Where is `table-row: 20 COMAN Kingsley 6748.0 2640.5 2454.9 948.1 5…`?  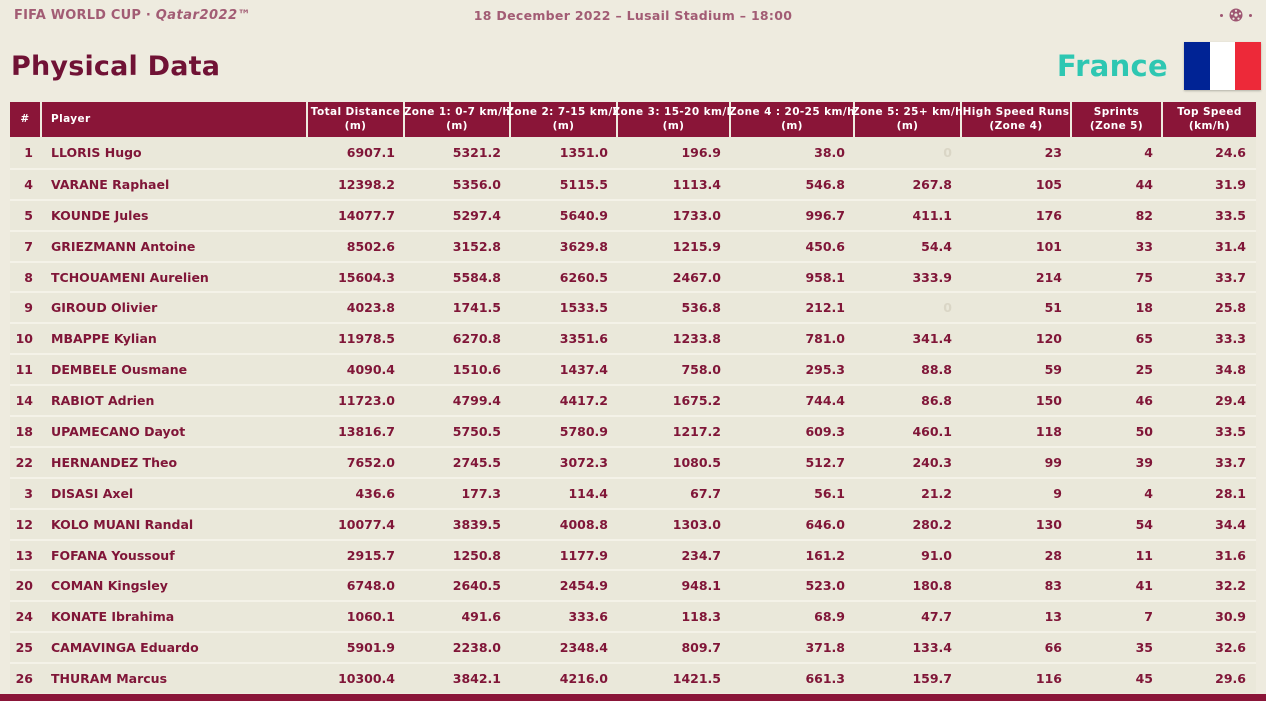
table-row: 20 COMAN Kingsley 6748.0 2640.5 2454.9 948.1 5… is located at coordinates (633, 585).